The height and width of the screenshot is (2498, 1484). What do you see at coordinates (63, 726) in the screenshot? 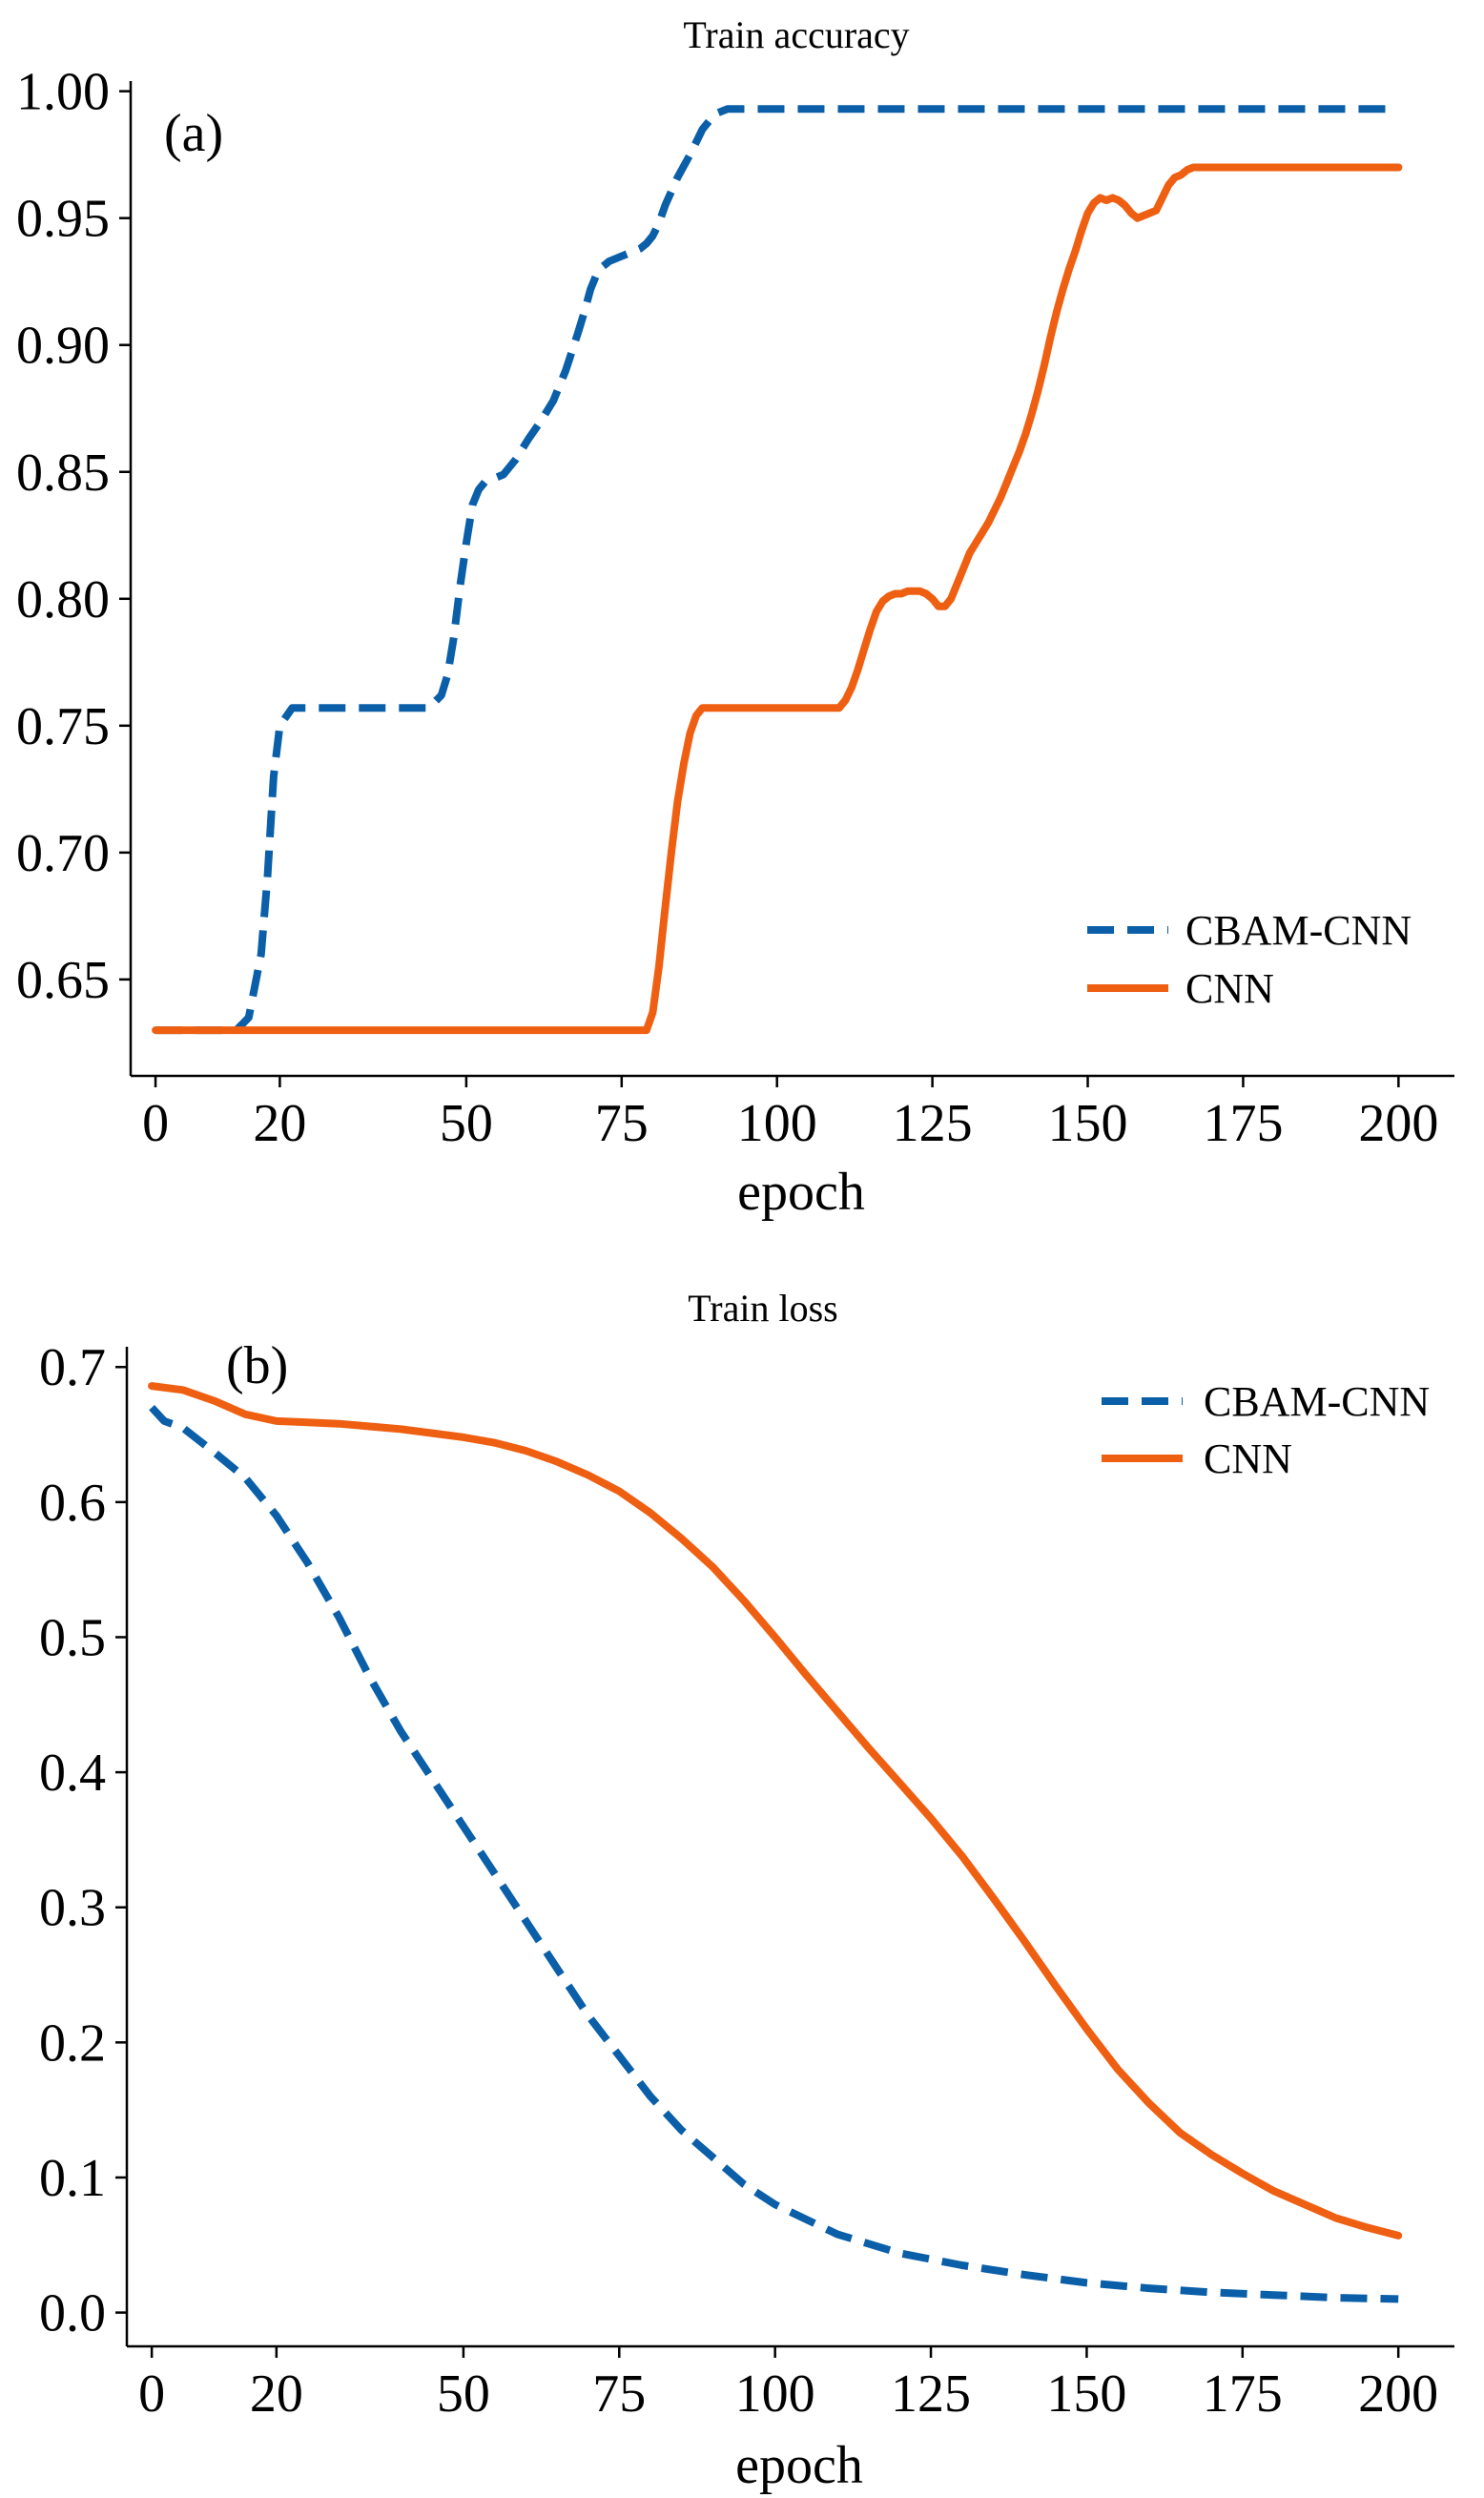
I see `y-tick-label: 0.75` at bounding box center [63, 726].